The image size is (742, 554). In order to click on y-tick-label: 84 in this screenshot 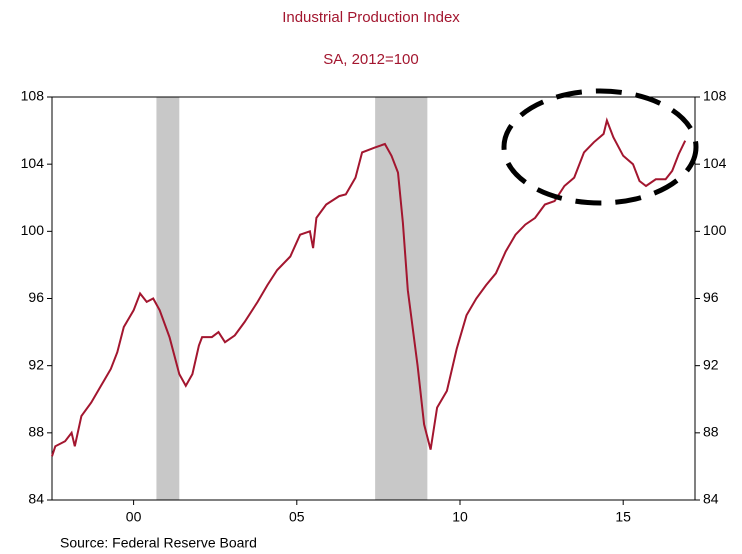, I will do `click(36, 499)`.